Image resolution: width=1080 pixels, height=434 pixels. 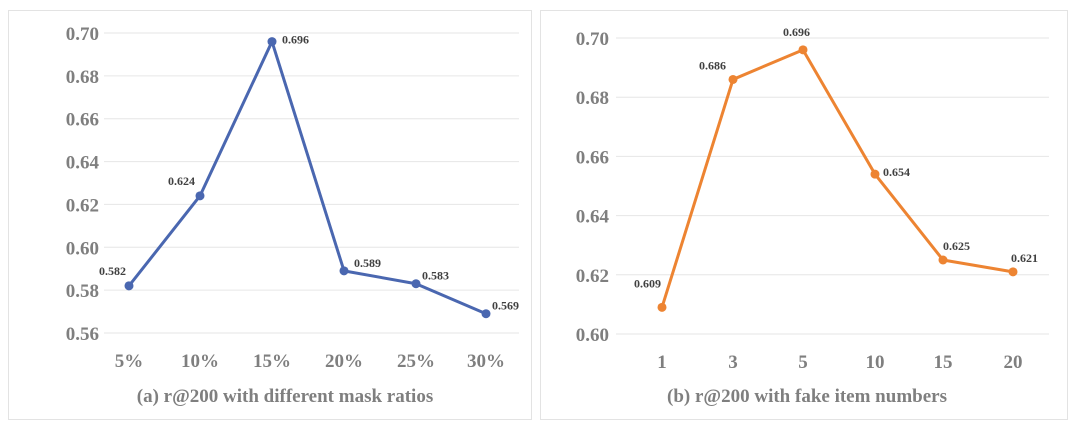 What do you see at coordinates (875, 362) in the screenshot?
I see `x-tick-label: 10` at bounding box center [875, 362].